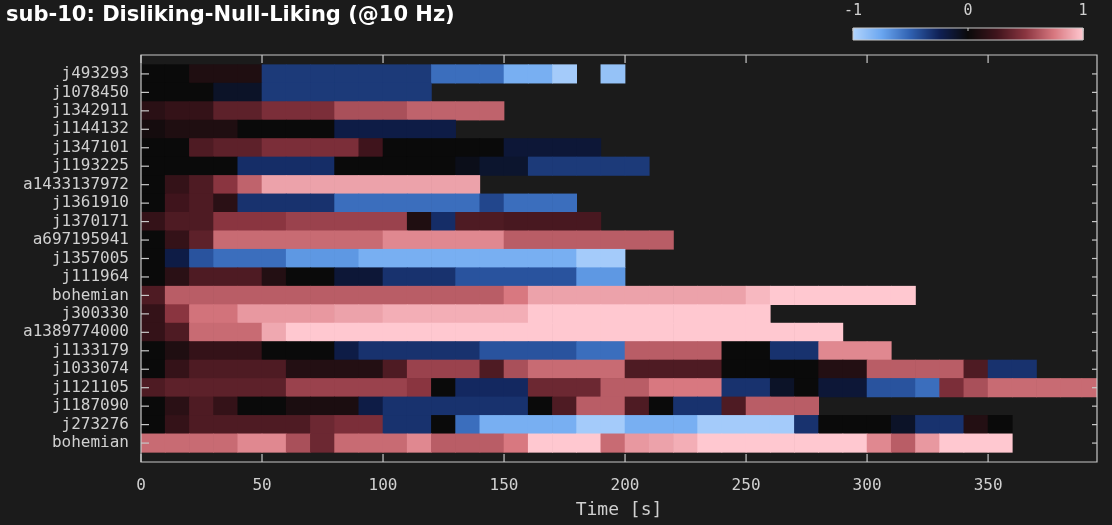 This screenshot has width=1112, height=525. I want to click on y-tick-label: j1357005, so click(90, 257).